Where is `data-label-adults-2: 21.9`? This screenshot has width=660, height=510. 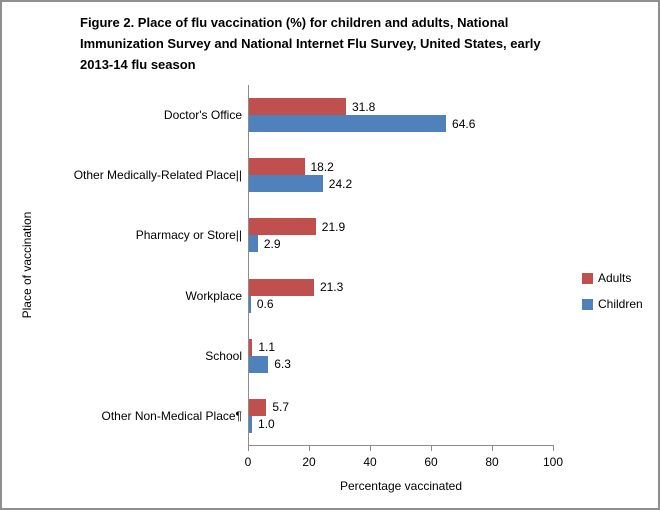 data-label-adults-2: 21.9 is located at coordinates (333, 226).